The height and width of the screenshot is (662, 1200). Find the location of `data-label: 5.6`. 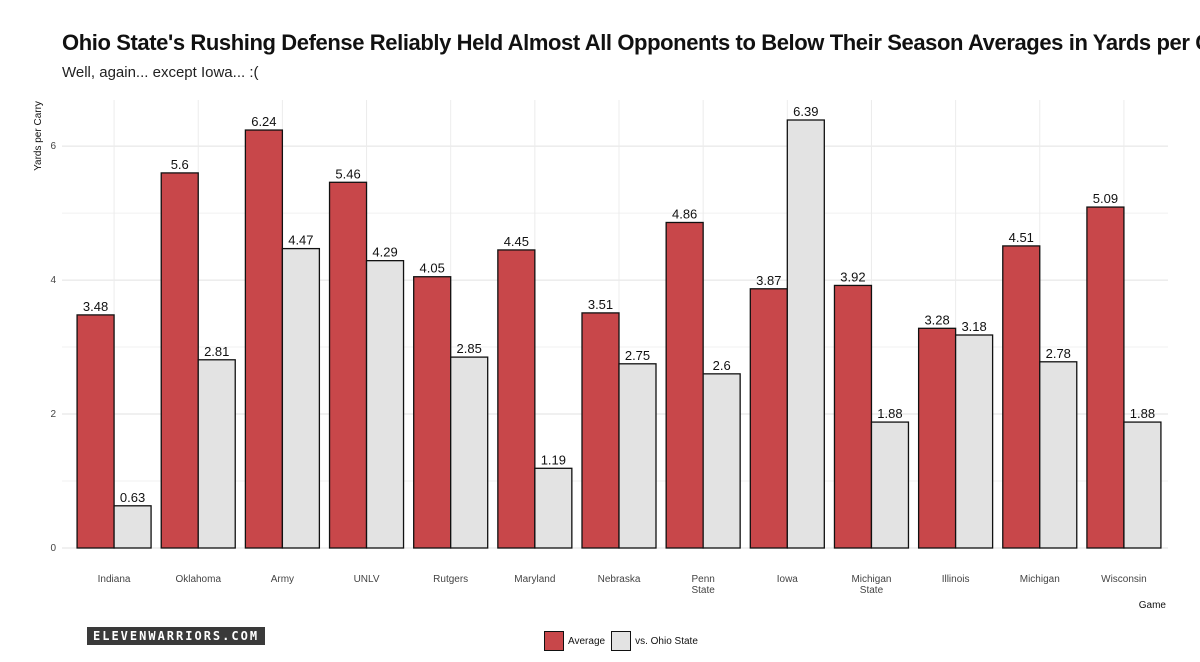

data-label: 5.6 is located at coordinates (180, 164).